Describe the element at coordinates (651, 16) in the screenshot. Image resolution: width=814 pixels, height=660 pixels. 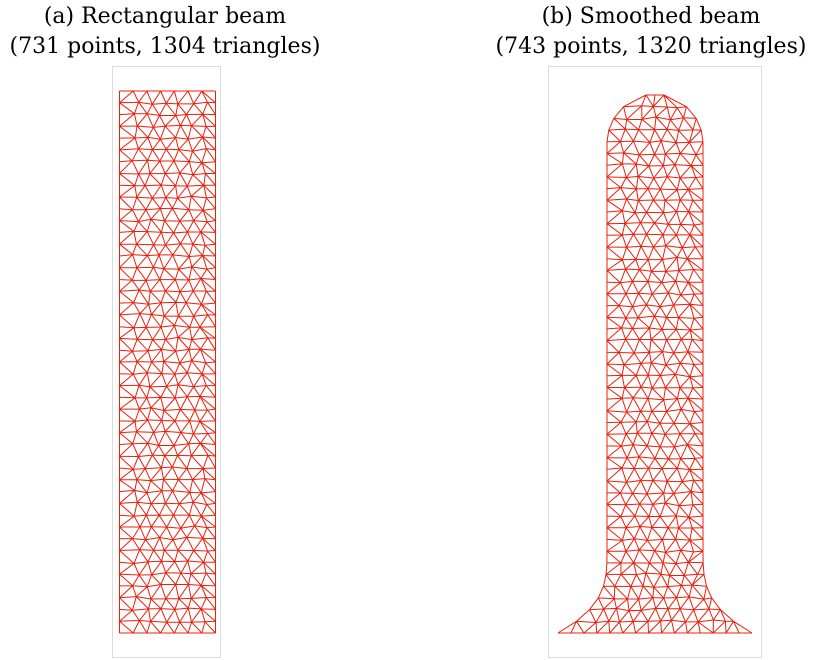
I see `title-smoothed-beam: (b) Smoothed beam` at that location.